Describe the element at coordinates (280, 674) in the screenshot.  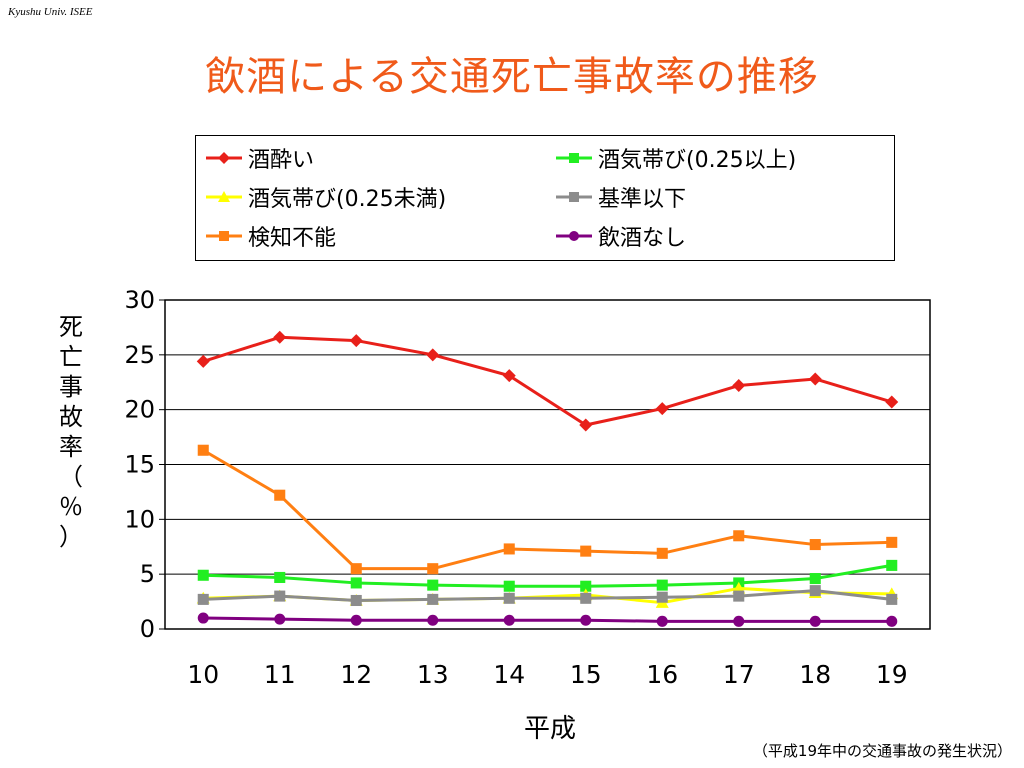
I see `x-tick-label: 11` at that location.